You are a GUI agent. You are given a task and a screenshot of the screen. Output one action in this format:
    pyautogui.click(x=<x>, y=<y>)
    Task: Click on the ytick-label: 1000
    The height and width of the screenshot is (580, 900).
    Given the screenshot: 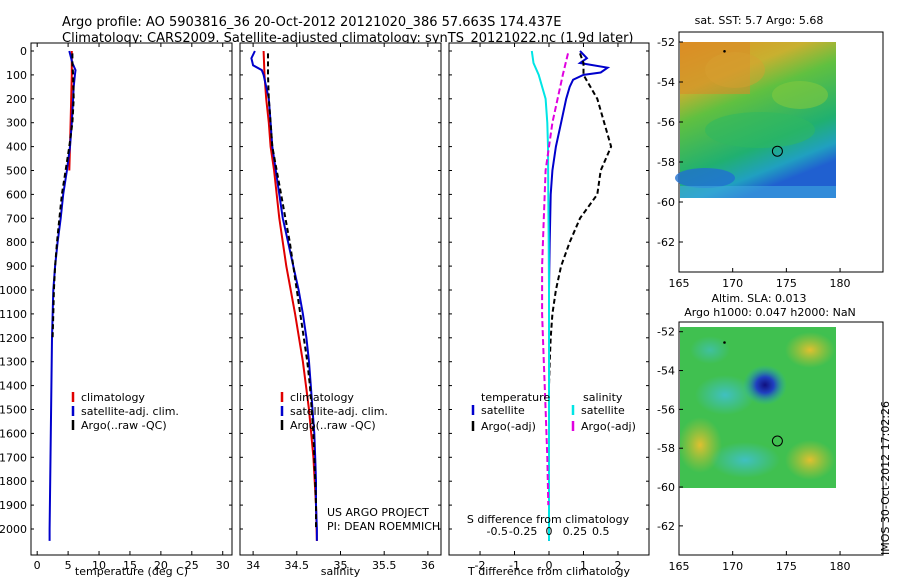 What is the action you would take?
    pyautogui.click(x=13, y=290)
    